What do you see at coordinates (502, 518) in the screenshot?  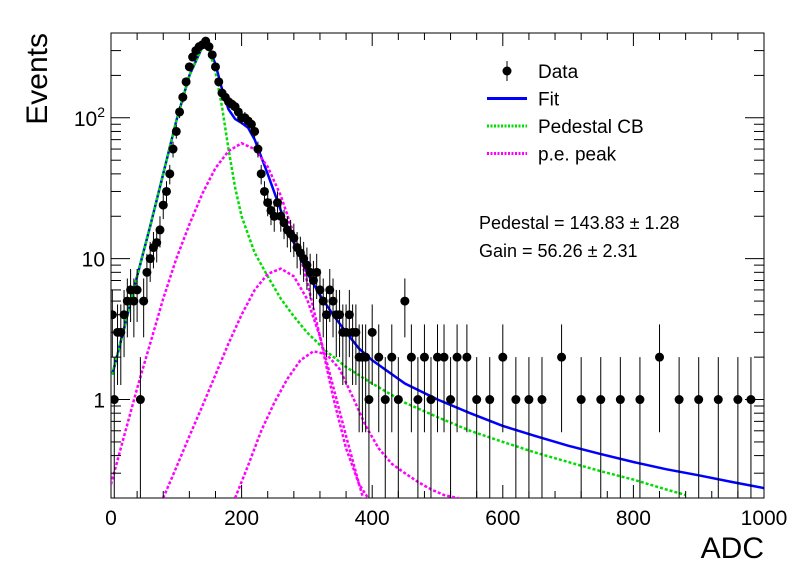 I see `x-tick-label: 600` at bounding box center [502, 518].